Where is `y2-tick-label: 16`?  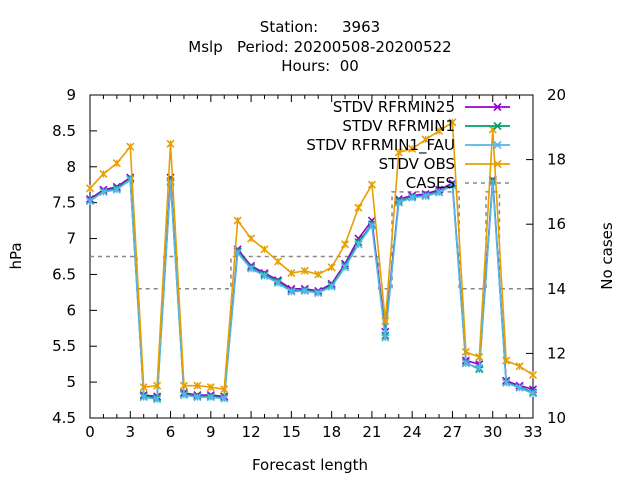 y2-tick-label: 16 is located at coordinates (556, 224).